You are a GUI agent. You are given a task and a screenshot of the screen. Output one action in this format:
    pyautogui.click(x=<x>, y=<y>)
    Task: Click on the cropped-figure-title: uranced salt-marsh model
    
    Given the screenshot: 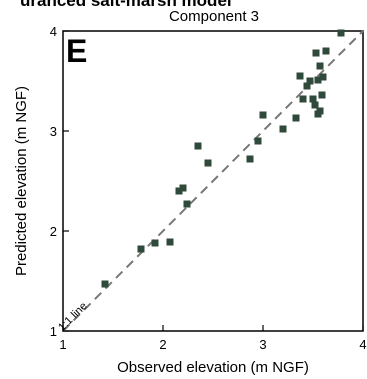 What is the action you would take?
    pyautogui.click(x=126, y=5)
    